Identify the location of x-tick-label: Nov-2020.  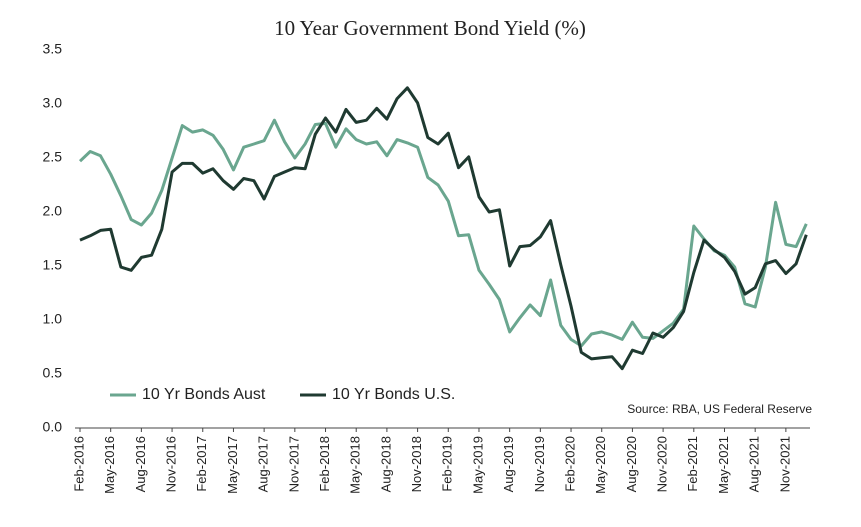
(662, 464).